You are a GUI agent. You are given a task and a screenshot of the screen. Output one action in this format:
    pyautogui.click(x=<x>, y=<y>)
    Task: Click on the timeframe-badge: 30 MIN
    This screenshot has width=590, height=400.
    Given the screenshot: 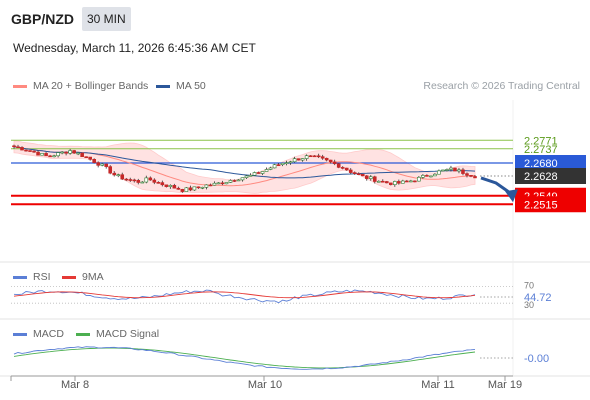 What is the action you would take?
    pyautogui.click(x=106, y=19)
    